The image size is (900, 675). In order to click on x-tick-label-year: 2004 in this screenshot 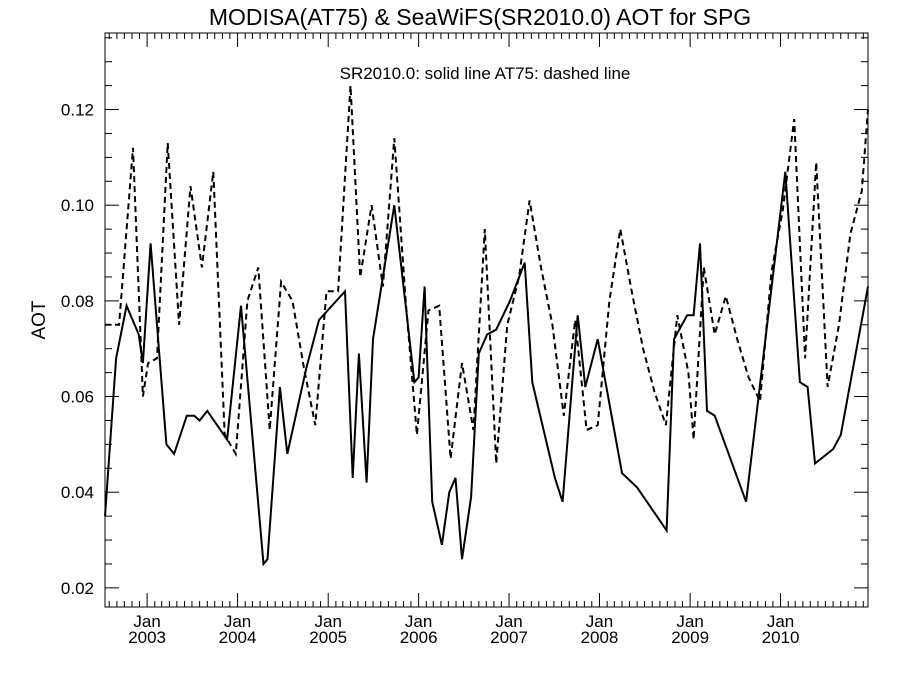, I will do `click(238, 637)`.